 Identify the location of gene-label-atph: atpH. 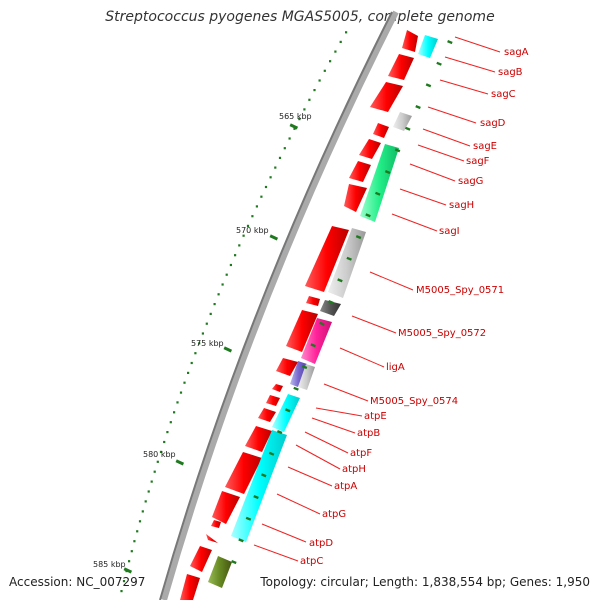
(354, 469).